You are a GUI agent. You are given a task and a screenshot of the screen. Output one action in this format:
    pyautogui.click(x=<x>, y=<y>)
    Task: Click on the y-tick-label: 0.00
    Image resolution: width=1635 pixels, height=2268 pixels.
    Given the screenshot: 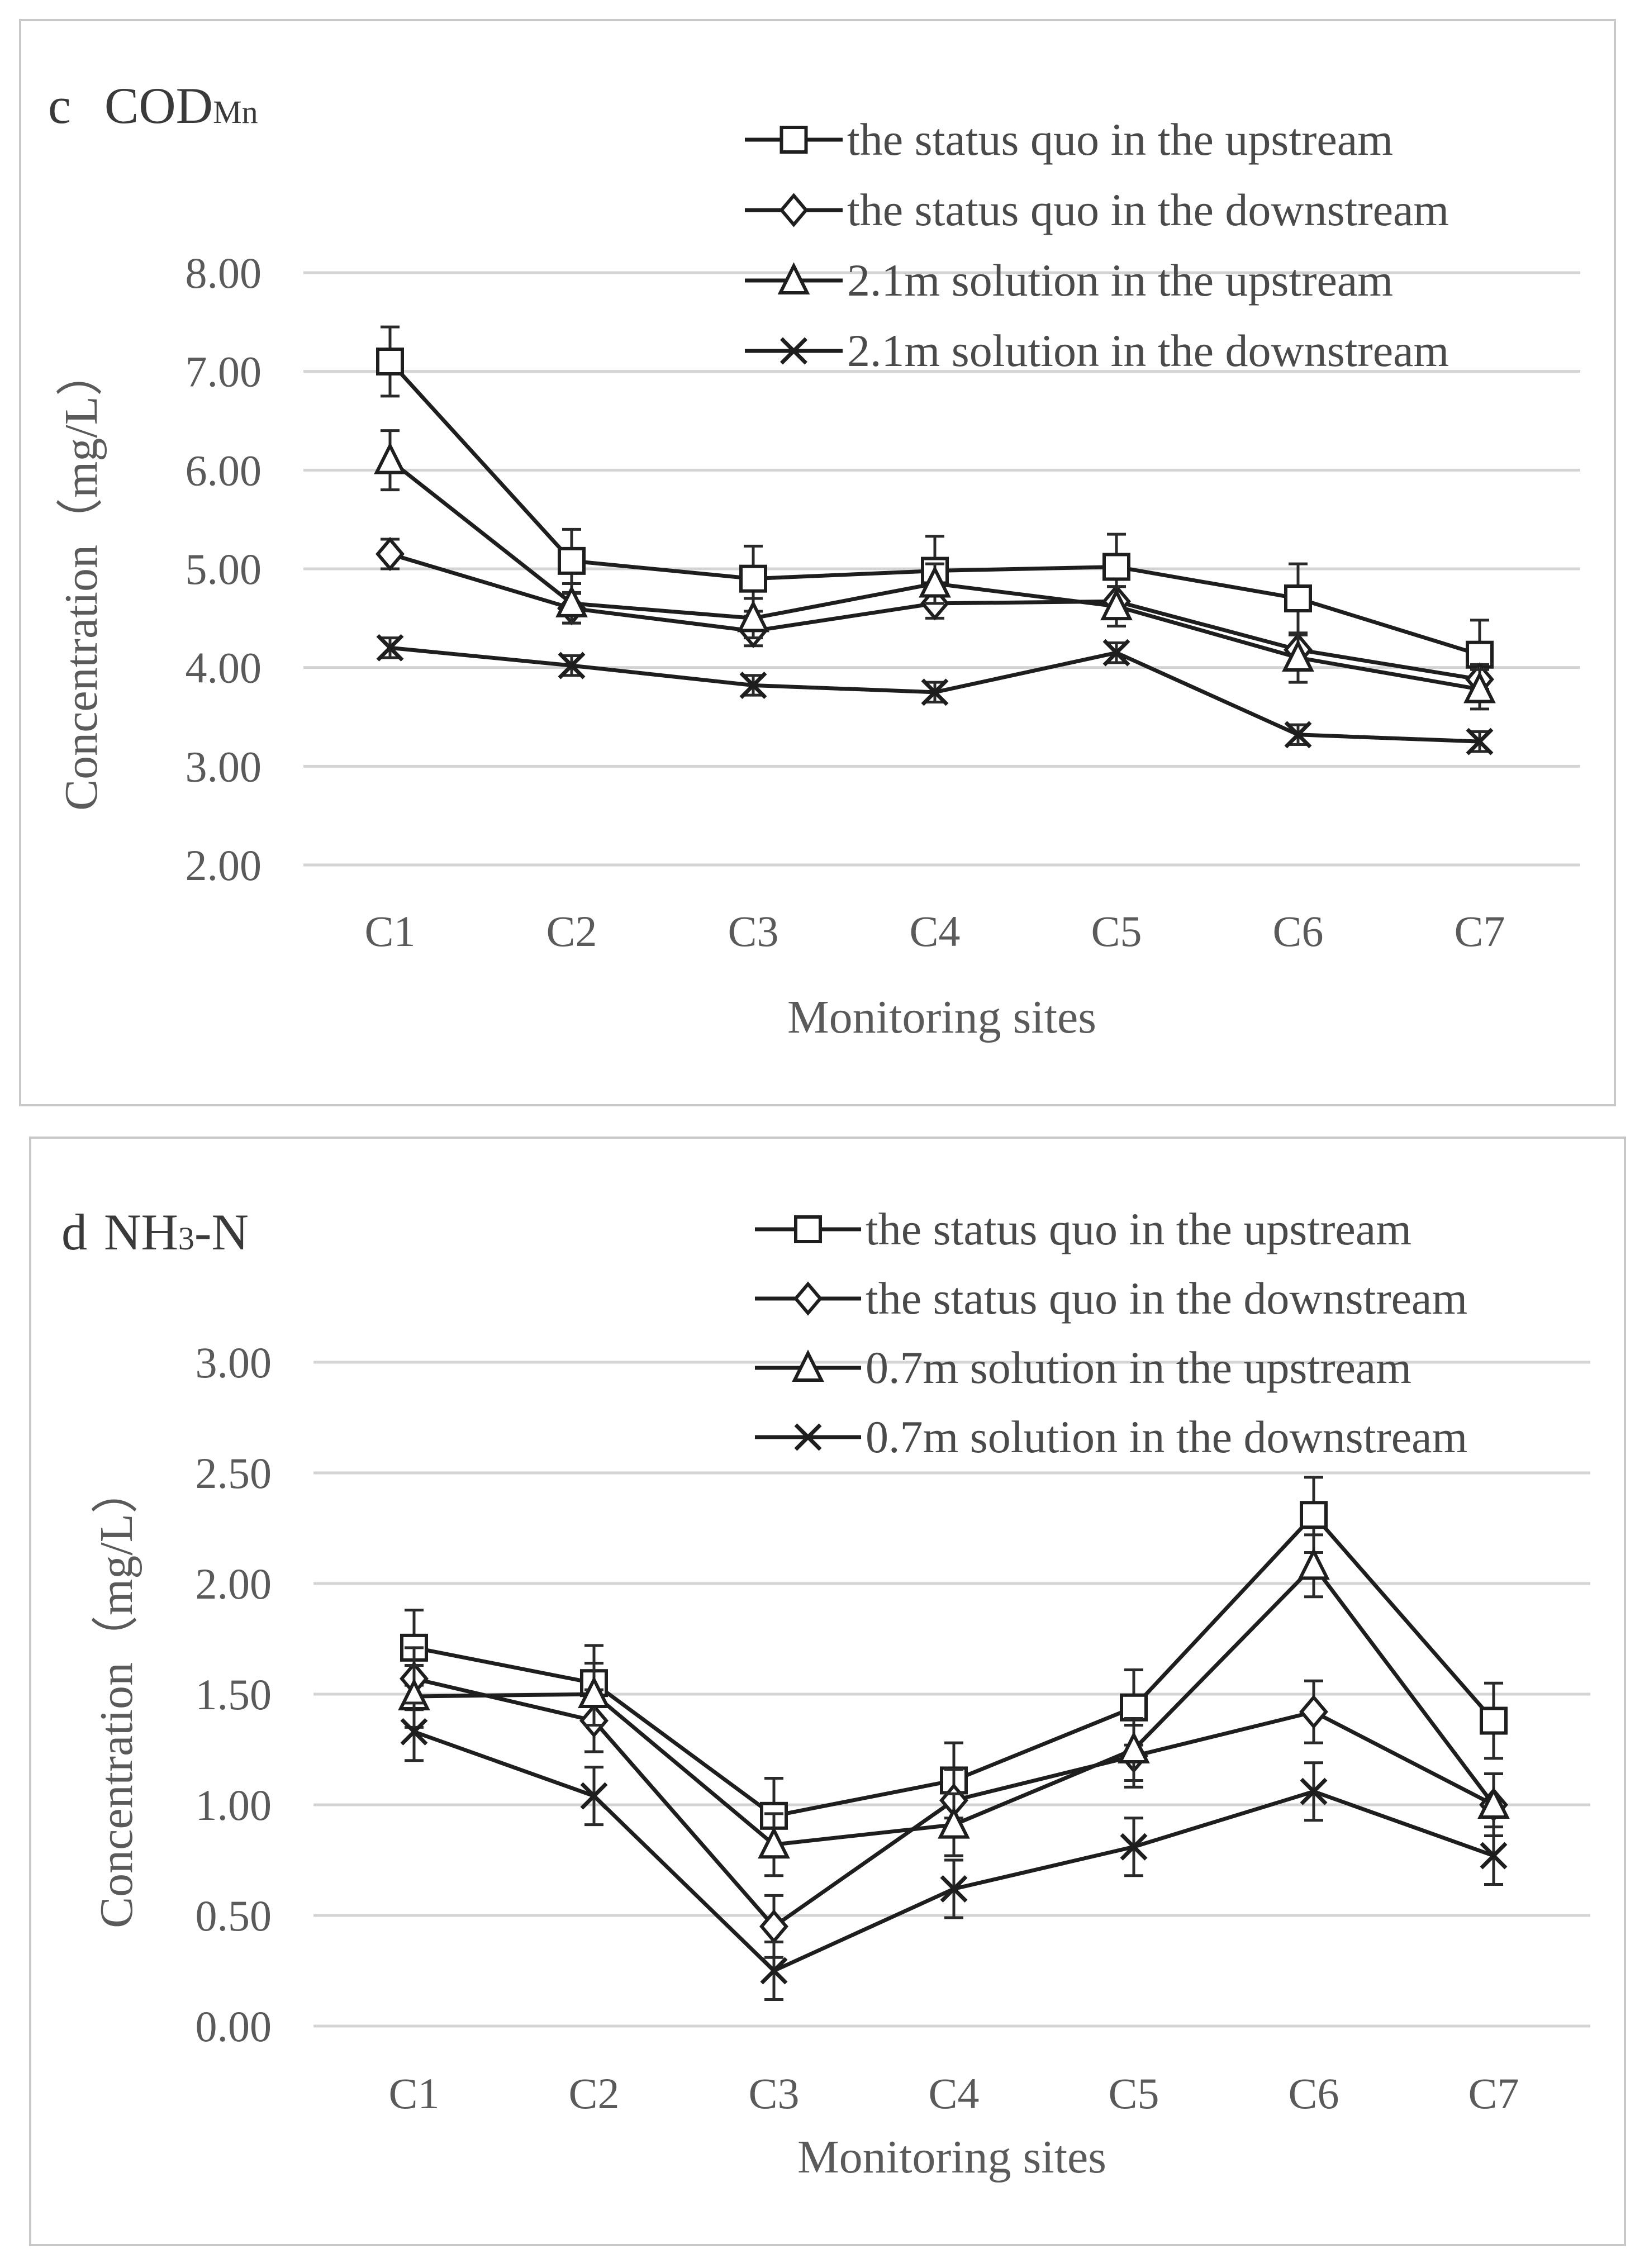 What is the action you would take?
    pyautogui.click(x=234, y=2026)
    